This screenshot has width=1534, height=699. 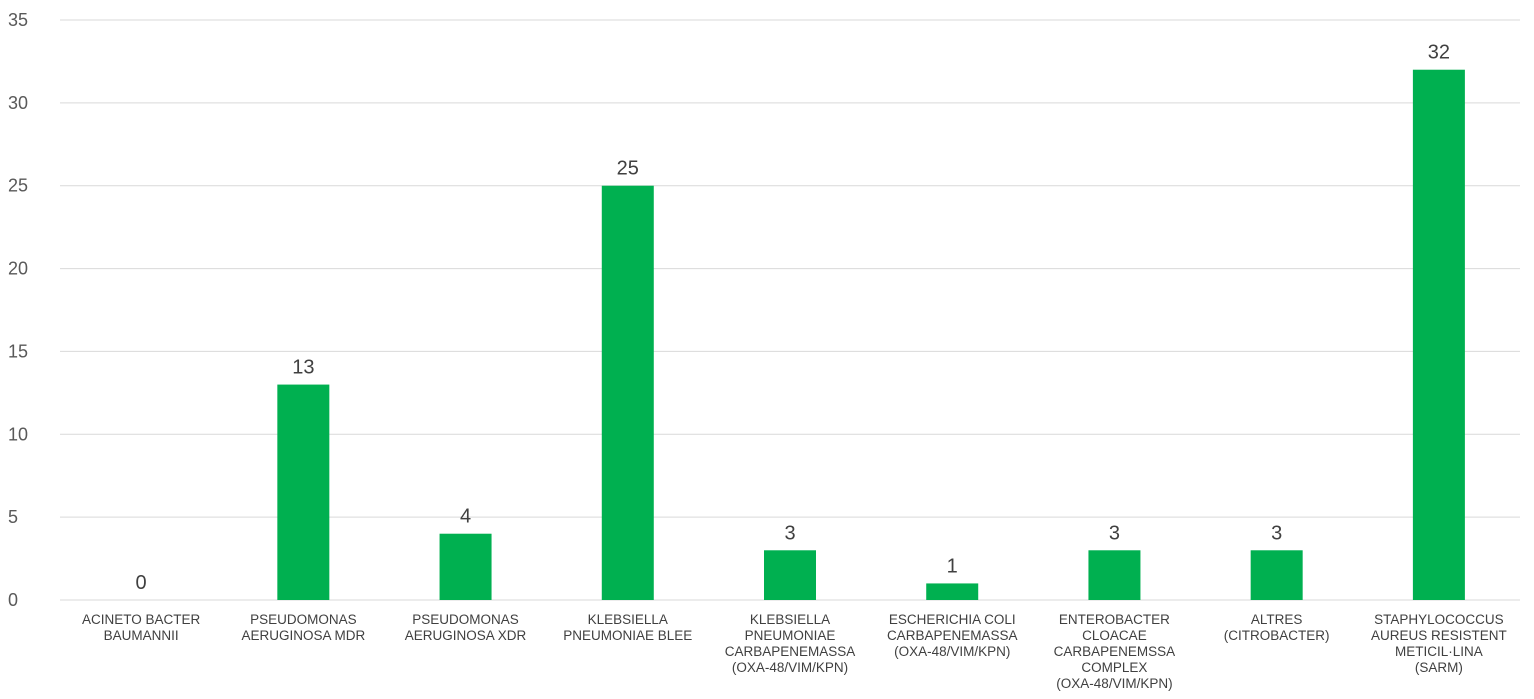 What do you see at coordinates (18, 434) in the screenshot?
I see `y-tick-label: 10` at bounding box center [18, 434].